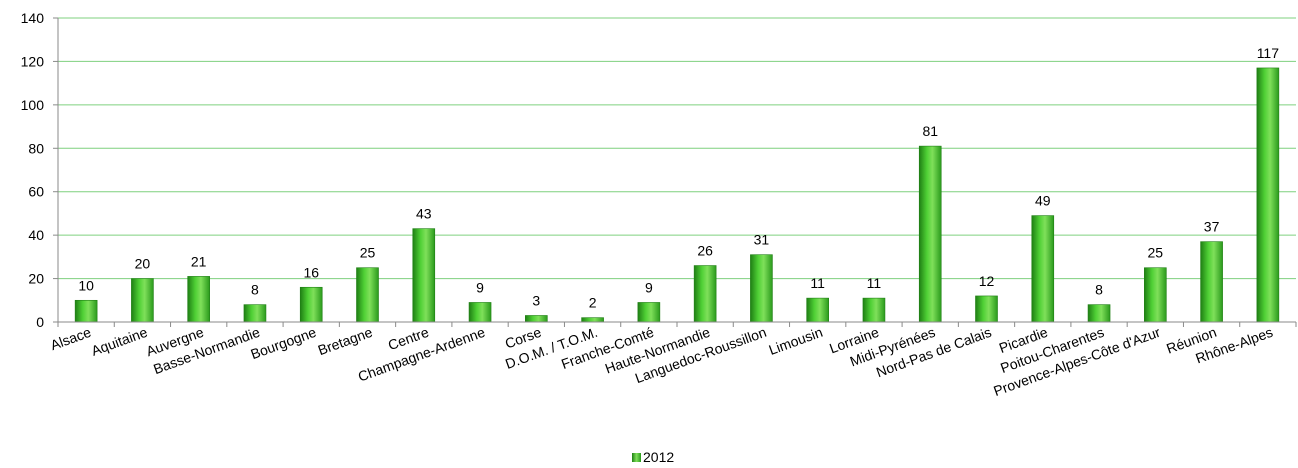 Image resolution: width=1298 pixels, height=468 pixels. Describe the element at coordinates (536, 300) in the screenshot. I see `data-label: 3` at that location.